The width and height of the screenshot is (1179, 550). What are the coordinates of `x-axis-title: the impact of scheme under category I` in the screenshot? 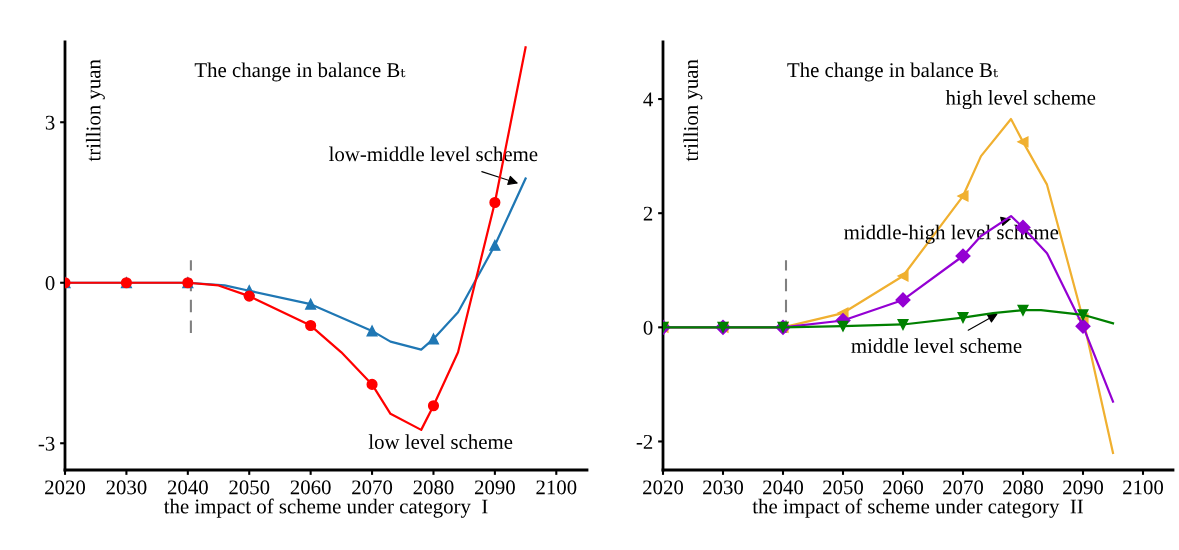 It's located at (325, 508).